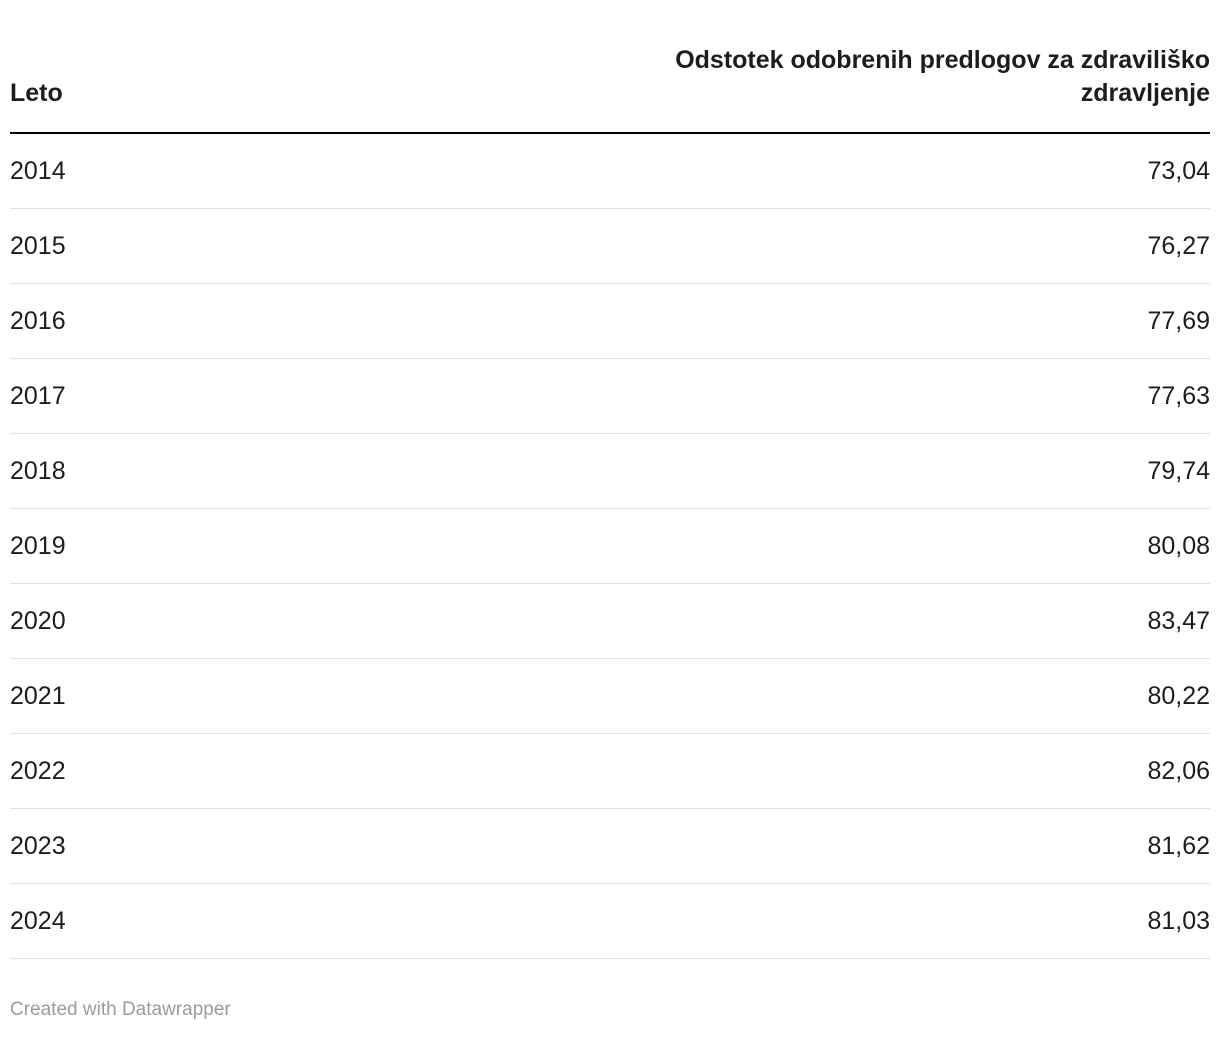  I want to click on value-cell: 81,03, so click(886, 921).